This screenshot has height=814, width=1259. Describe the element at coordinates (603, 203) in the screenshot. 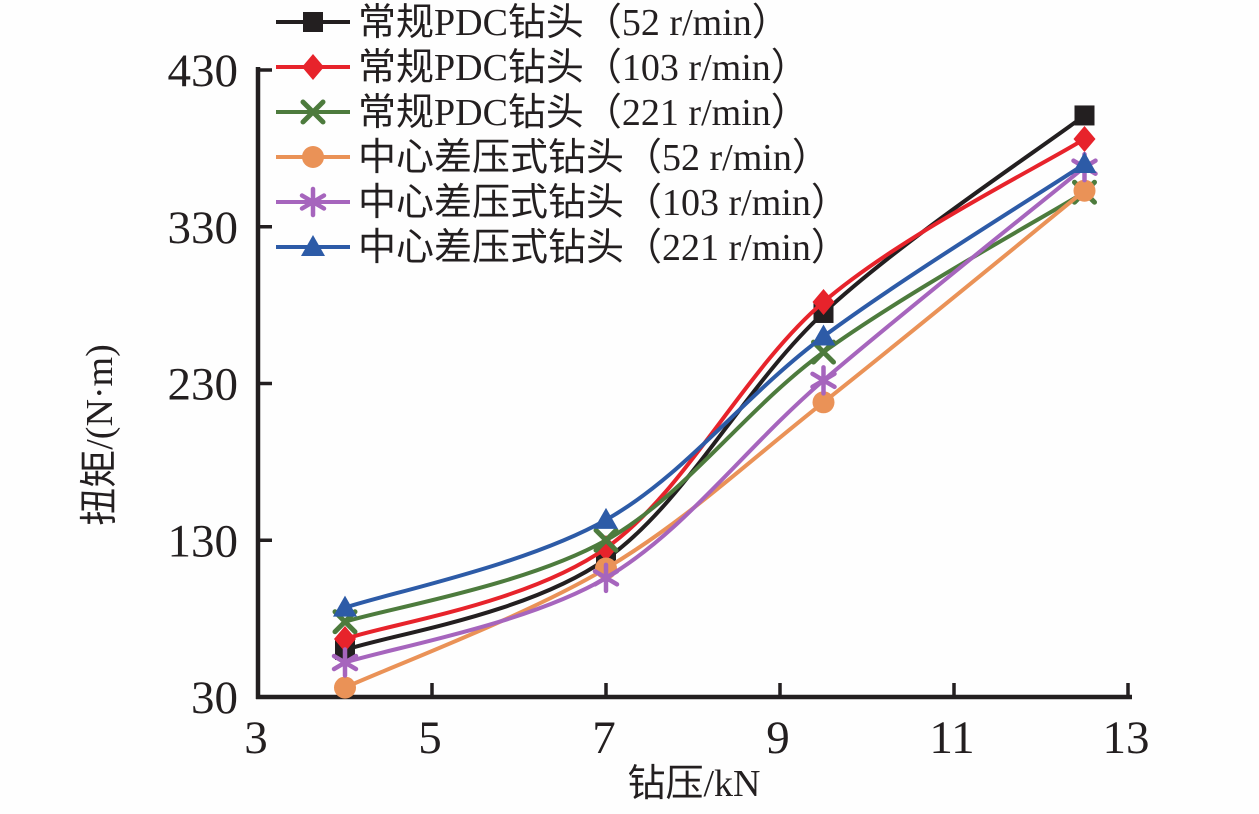

I see `legend-label: 中心差压式钻头（103 r/min）` at that location.